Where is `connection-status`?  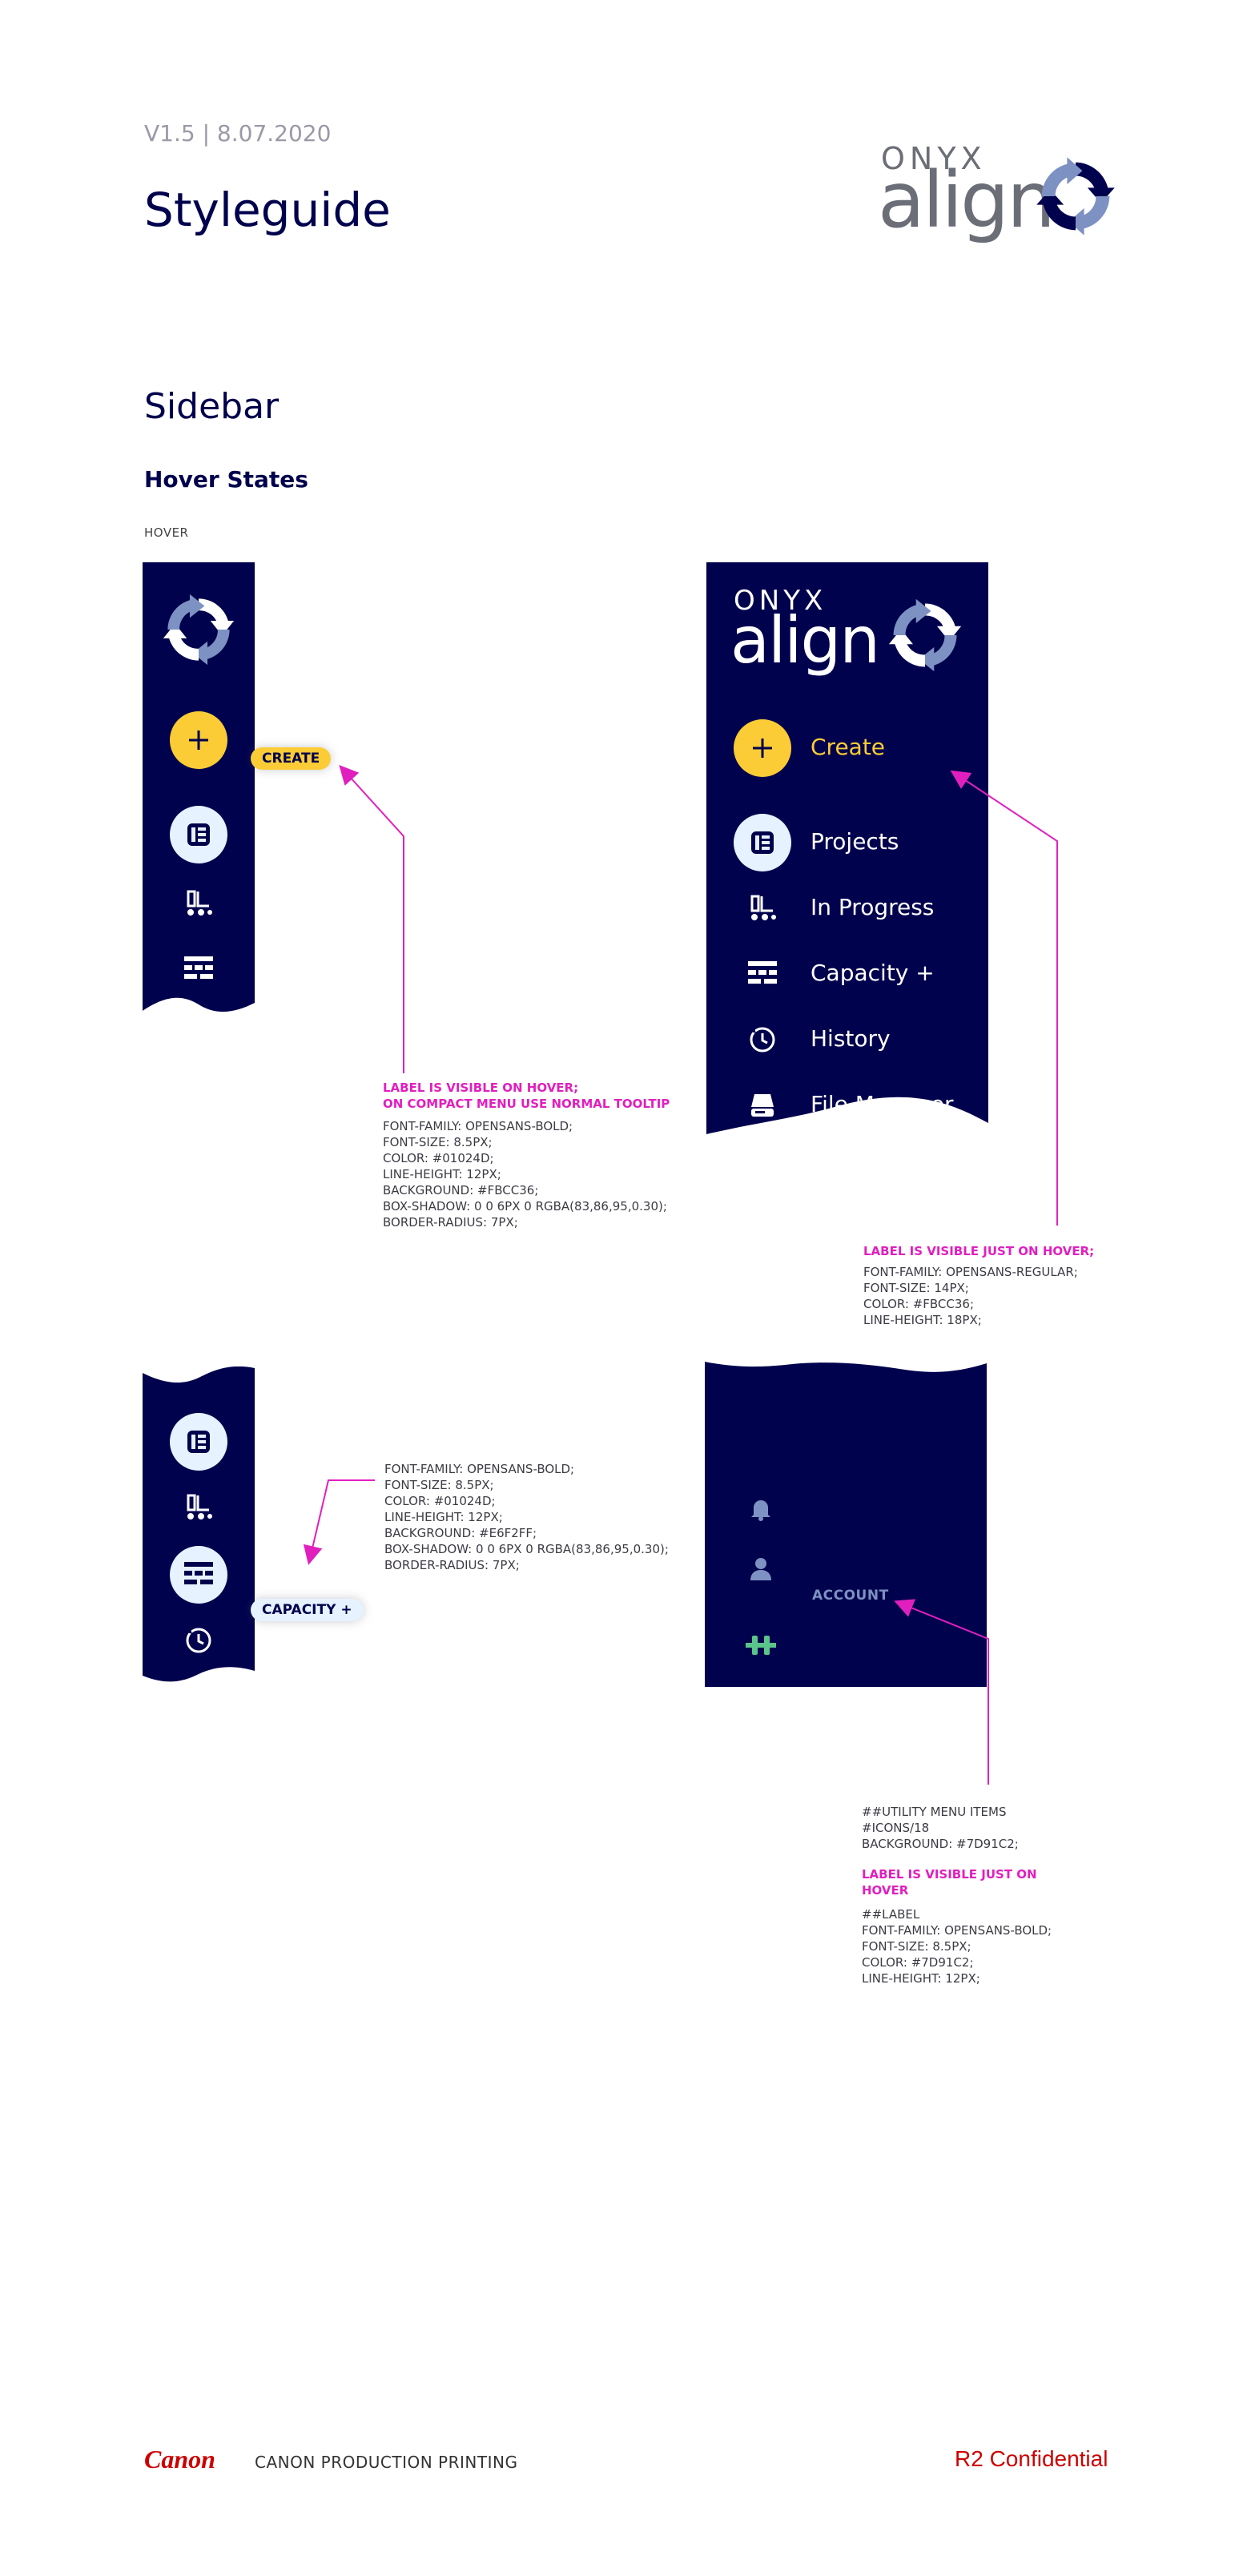
connection-status is located at coordinates (761, 1645).